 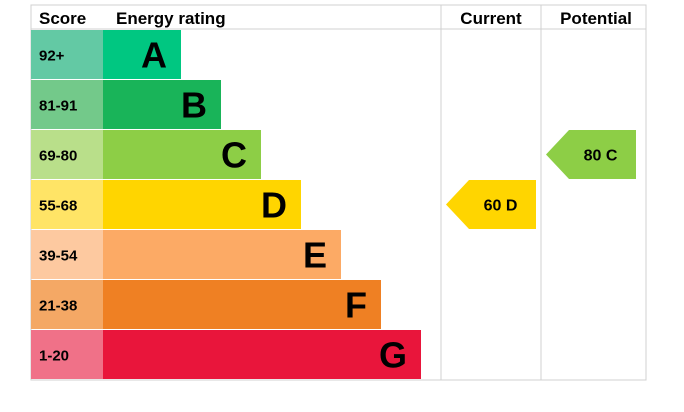 I want to click on band-bar-c, so click(x=182, y=154).